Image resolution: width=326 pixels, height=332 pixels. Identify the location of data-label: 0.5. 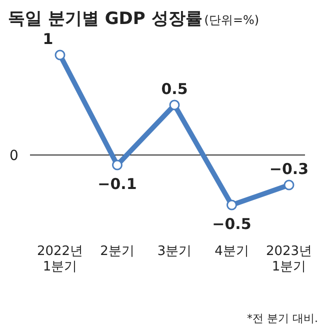
(174, 89).